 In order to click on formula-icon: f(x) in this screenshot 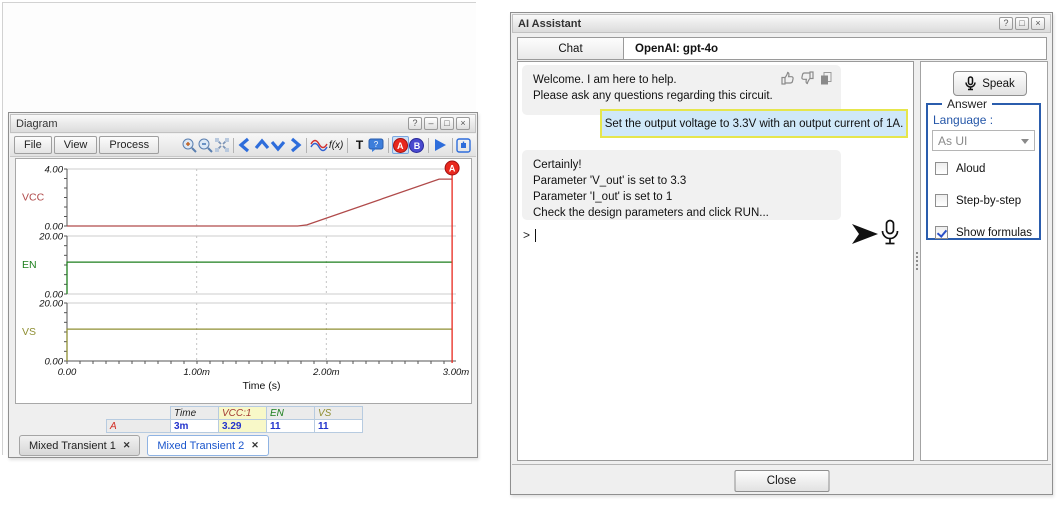, I will do `click(336, 145)`.